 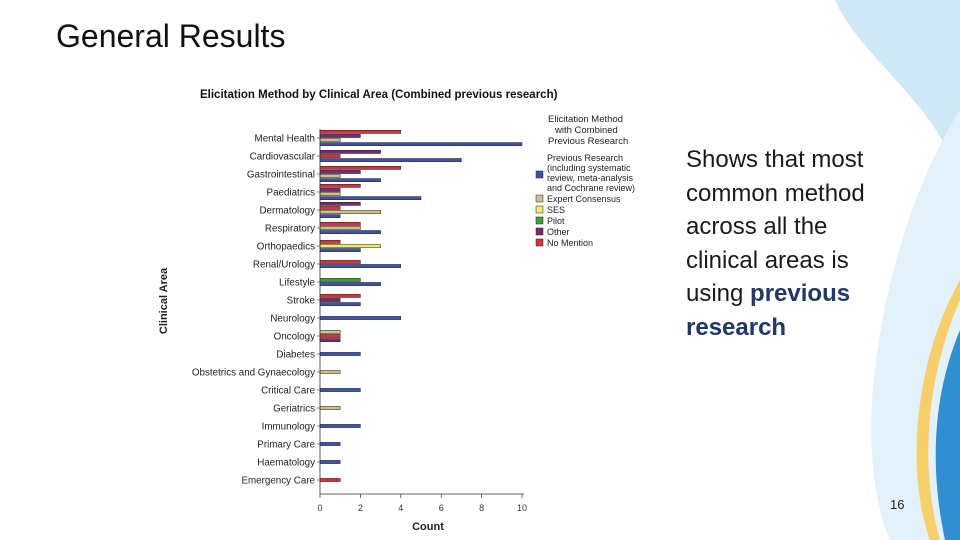 What do you see at coordinates (295, 355) in the screenshot?
I see `category-label: Diabetes` at bounding box center [295, 355].